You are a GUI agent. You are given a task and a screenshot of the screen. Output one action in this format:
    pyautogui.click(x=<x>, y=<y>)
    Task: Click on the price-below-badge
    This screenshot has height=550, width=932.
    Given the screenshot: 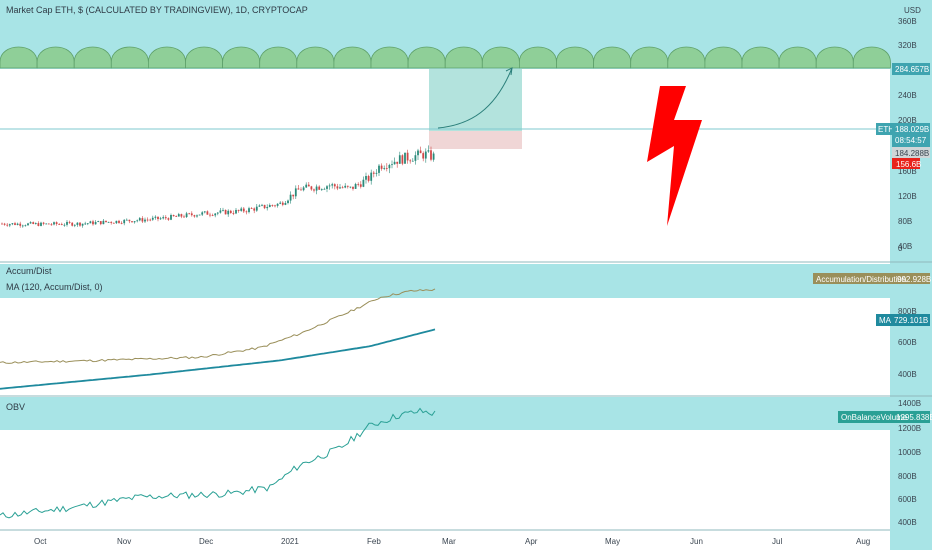 What is the action you would take?
    pyautogui.click(x=911, y=152)
    